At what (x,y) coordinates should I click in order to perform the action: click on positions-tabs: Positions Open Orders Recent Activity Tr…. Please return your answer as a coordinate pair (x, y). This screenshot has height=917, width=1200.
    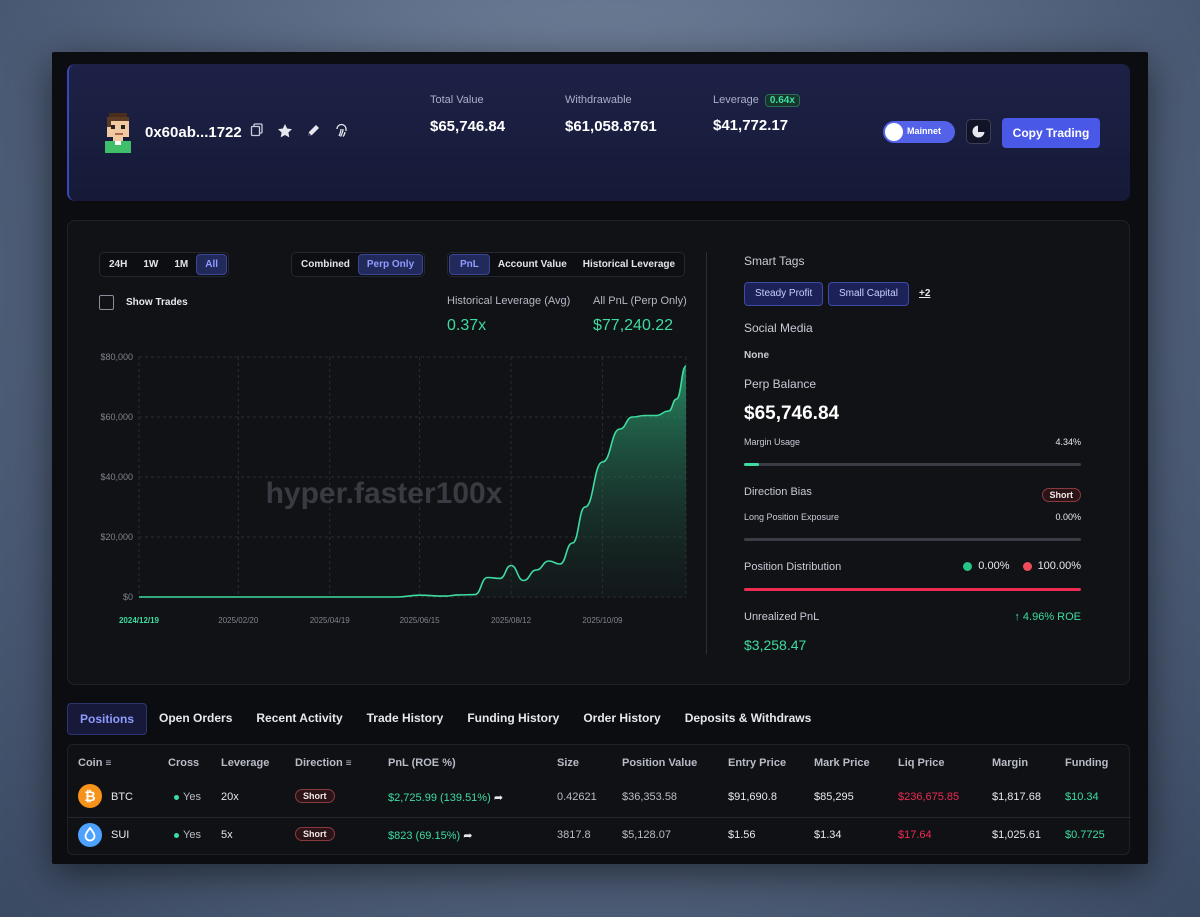
    Looking at the image, I should click on (598, 719).